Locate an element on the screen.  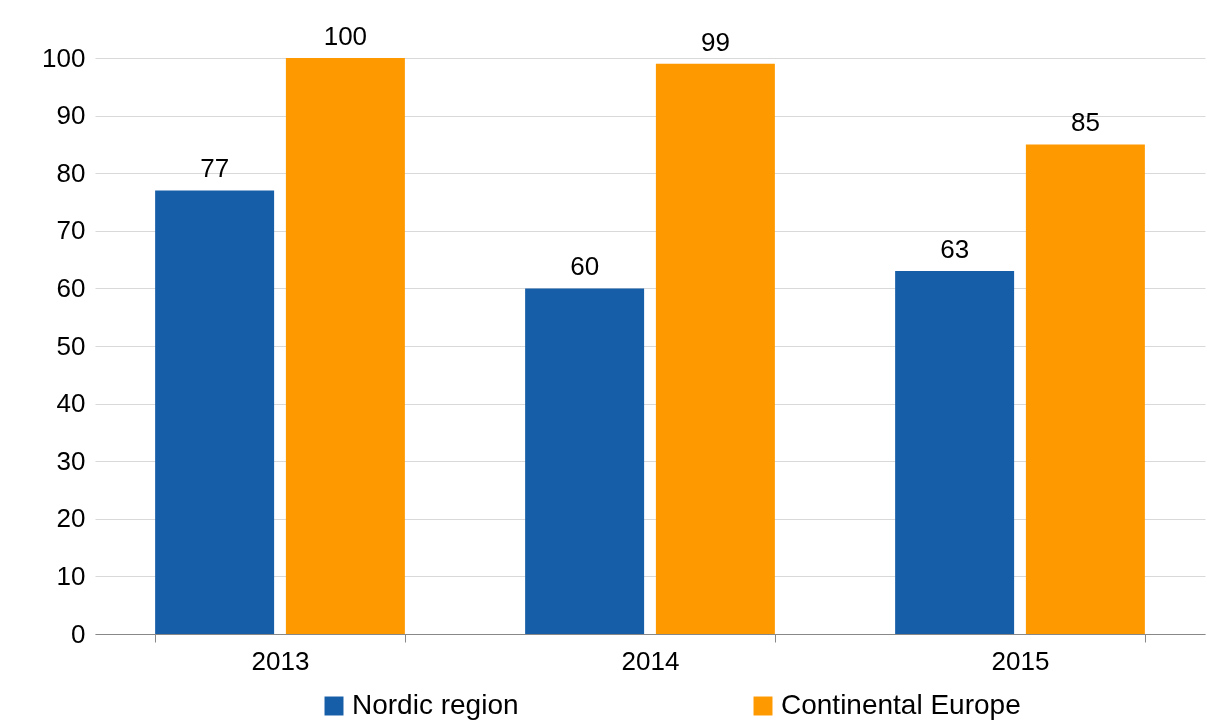
y-tick-label: 100 is located at coordinates (64, 57).